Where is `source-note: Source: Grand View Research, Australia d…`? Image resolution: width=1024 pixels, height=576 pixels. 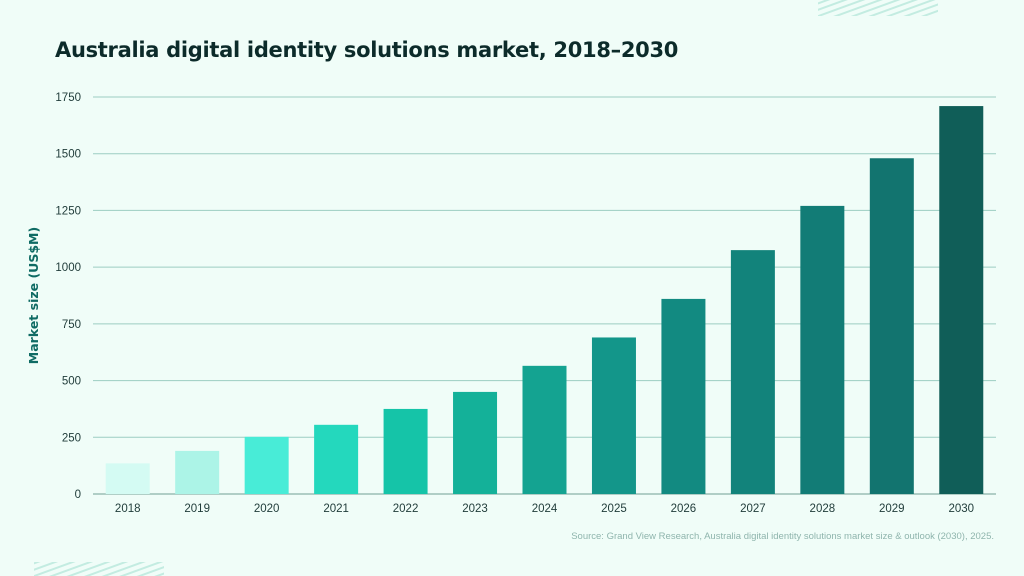 source-note: Source: Grand View Research, Australia d… is located at coordinates (782, 536).